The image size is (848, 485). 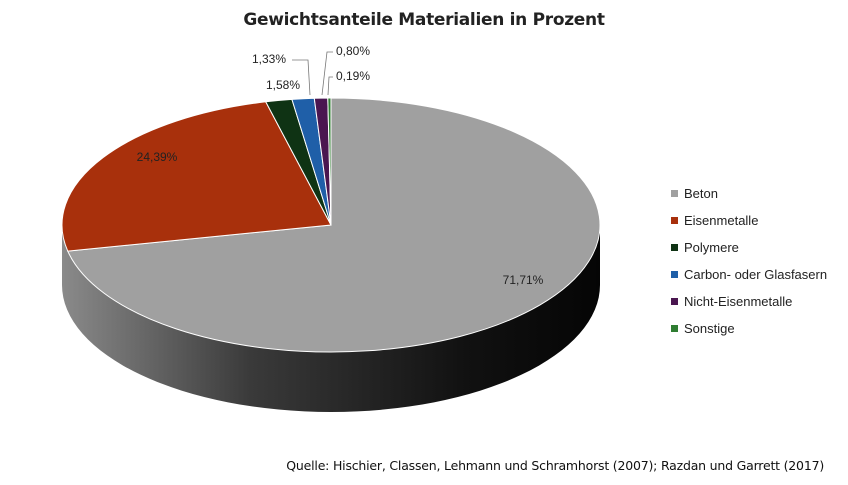 I want to click on data-label: 0,19%, so click(x=353, y=76).